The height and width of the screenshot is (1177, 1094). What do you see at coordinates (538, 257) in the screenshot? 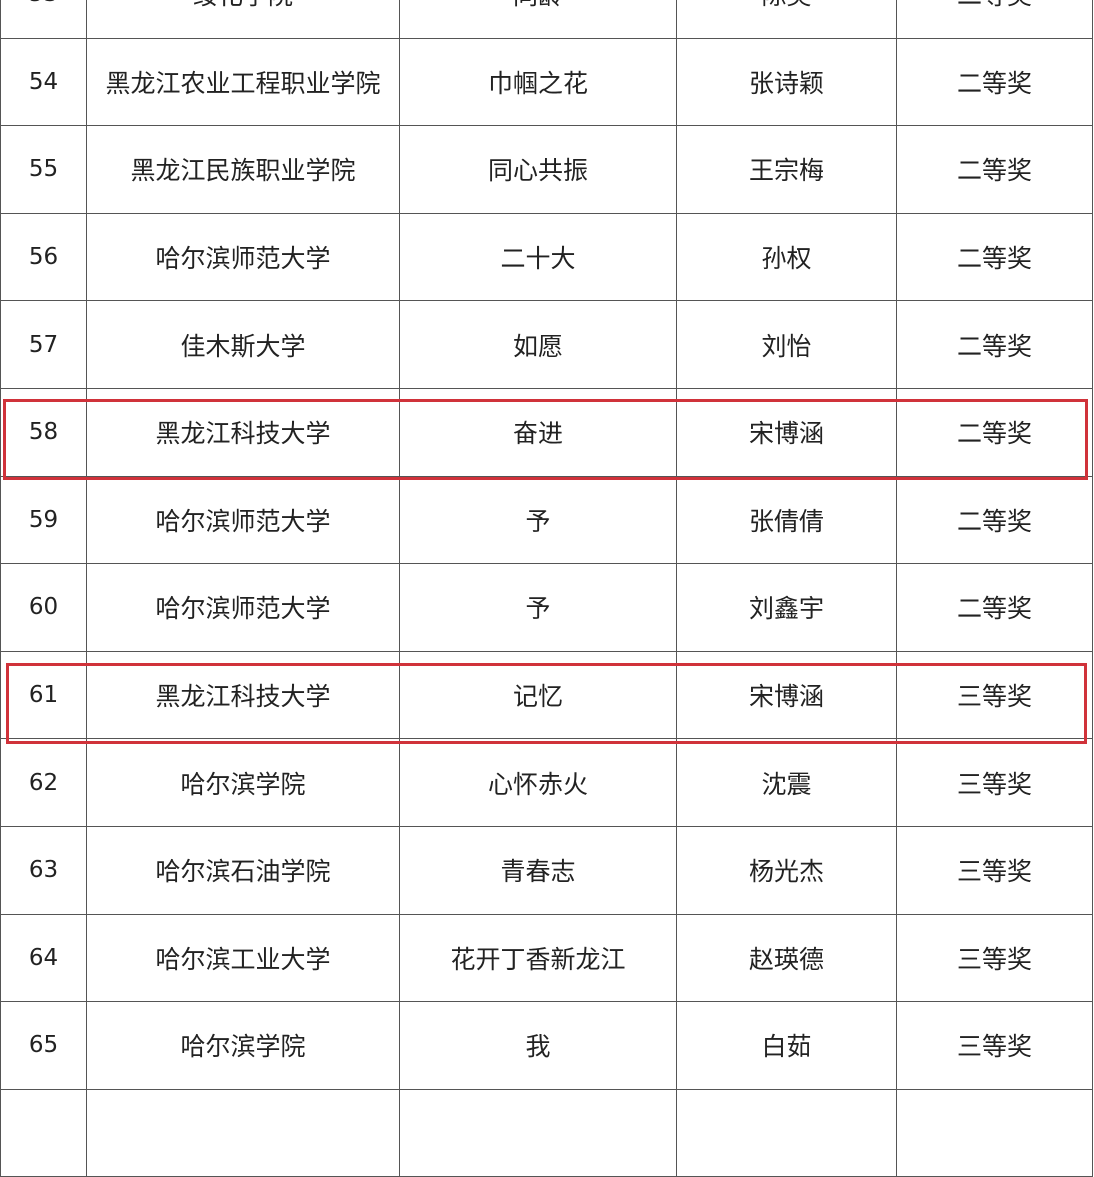
I see `cell-work: 二十大` at bounding box center [538, 257].